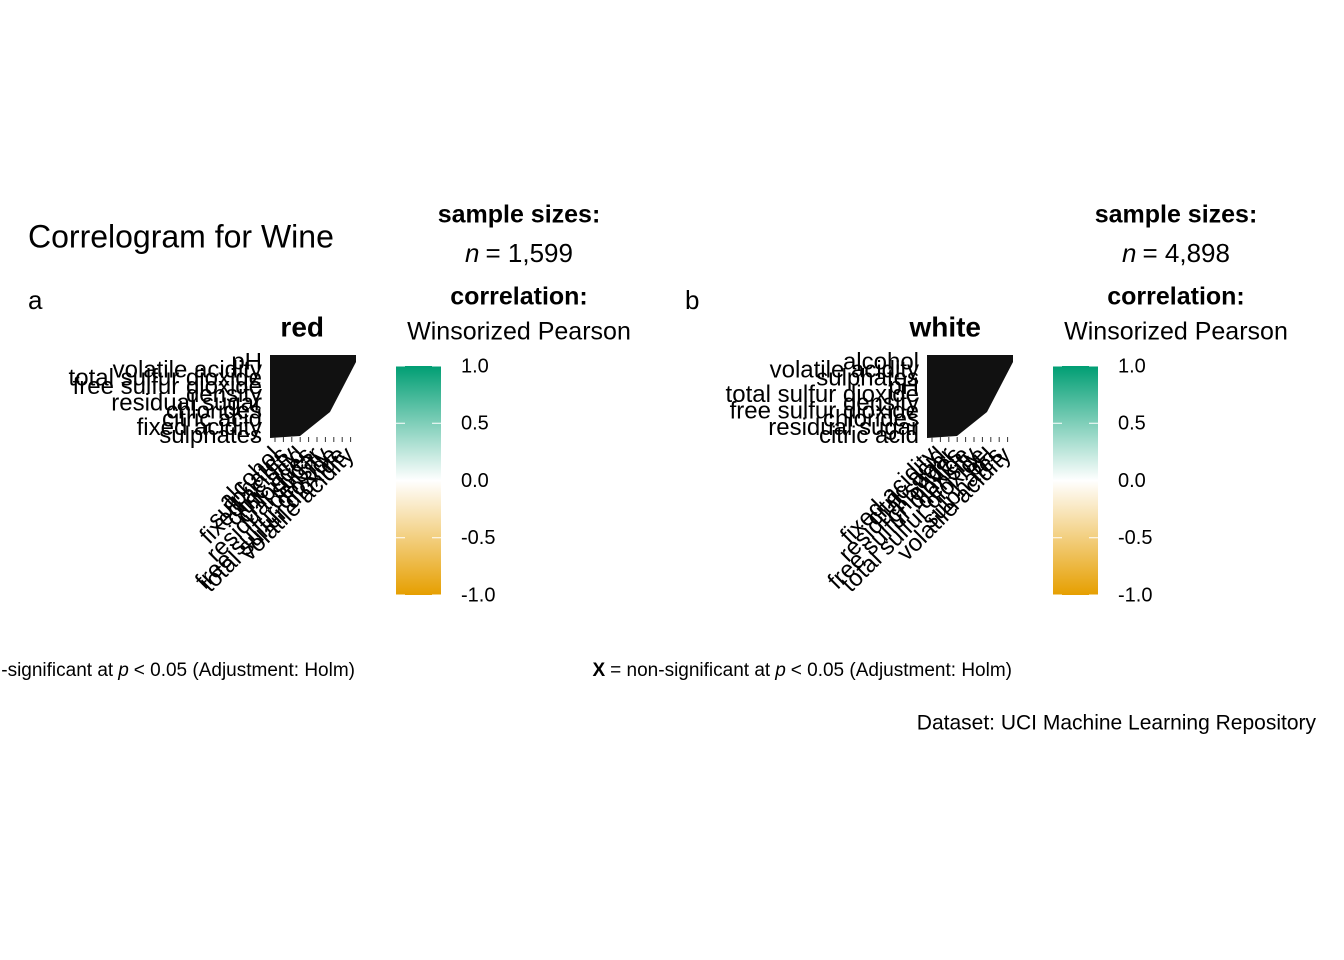 Image resolution: width=1344 pixels, height=960 pixels. Describe the element at coordinates (944, 326) in the screenshot. I see `panel-title: white` at that location.